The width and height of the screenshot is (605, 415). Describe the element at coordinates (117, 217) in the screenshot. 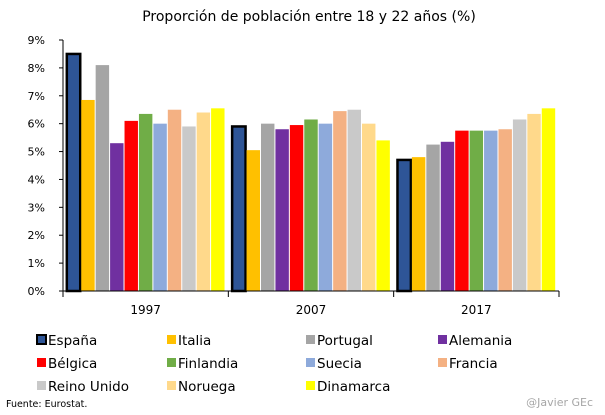

I see `bar-alemania-1997` at that location.